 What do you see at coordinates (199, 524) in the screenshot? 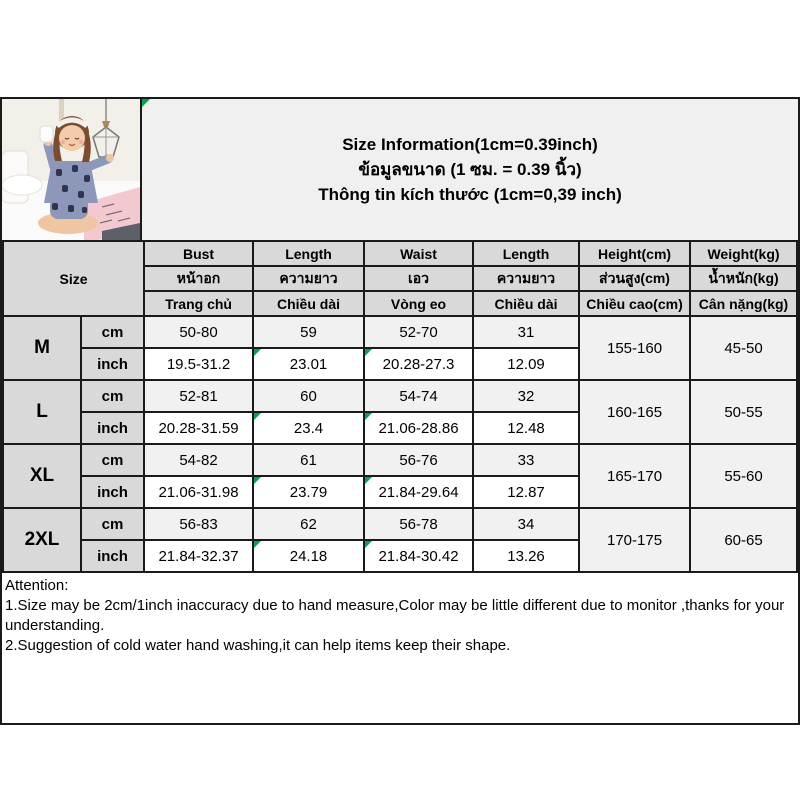
I see `2xl-bust-cm: 56-83` at bounding box center [199, 524].